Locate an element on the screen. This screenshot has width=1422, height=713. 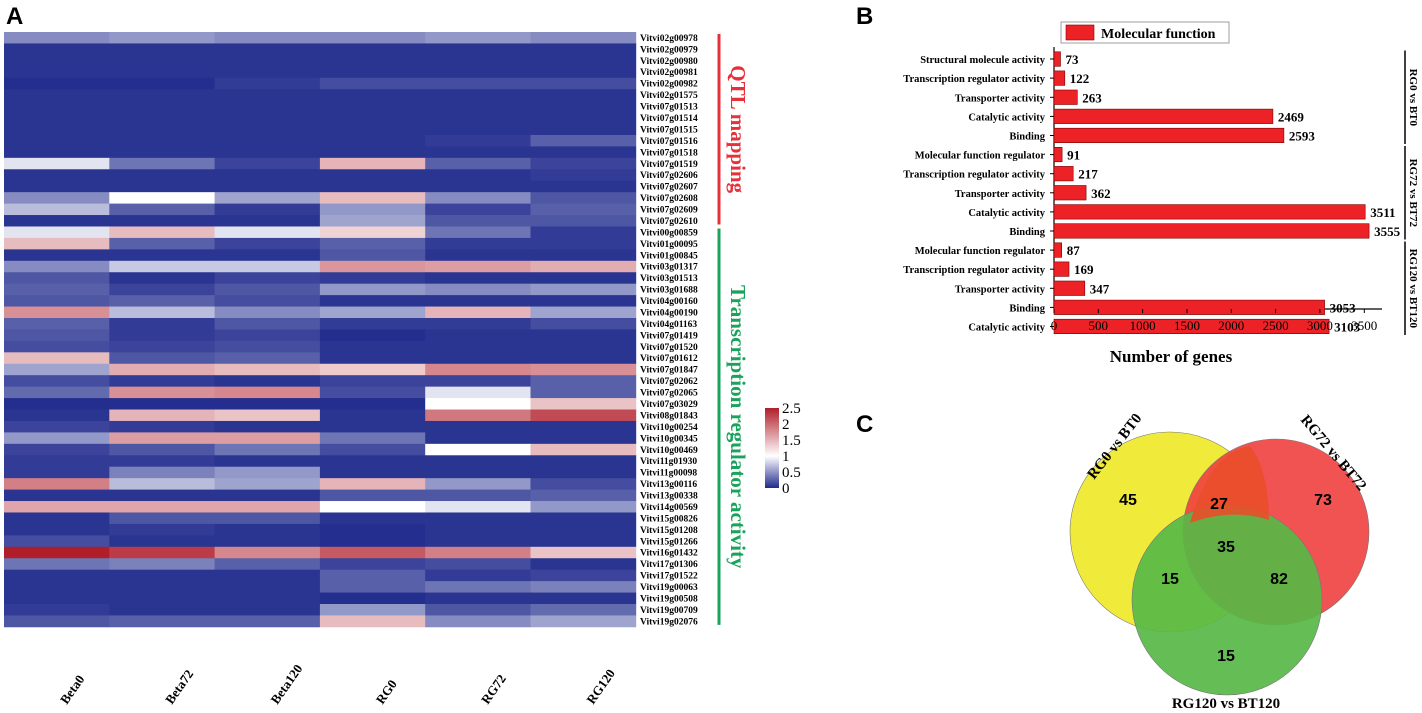
x-axis-title: Number of genes is located at coordinates (1171, 356).